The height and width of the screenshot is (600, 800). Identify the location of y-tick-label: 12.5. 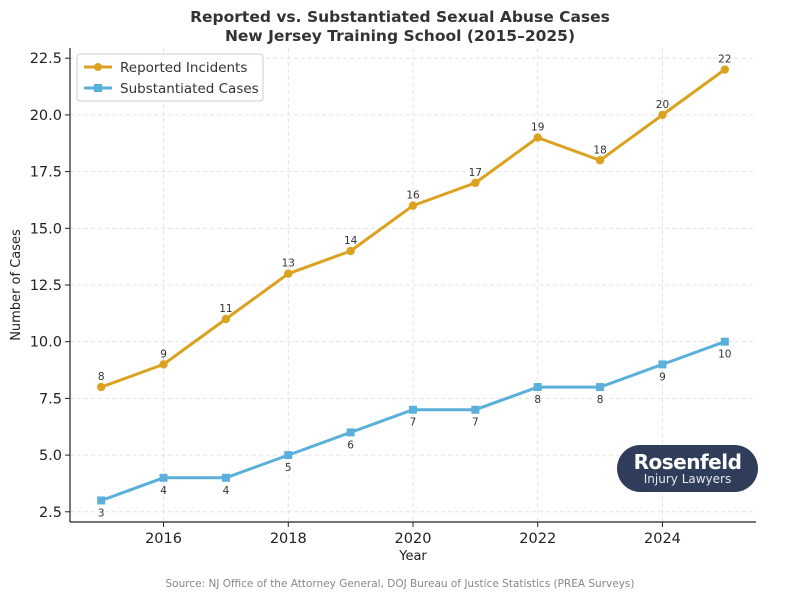
(46, 286).